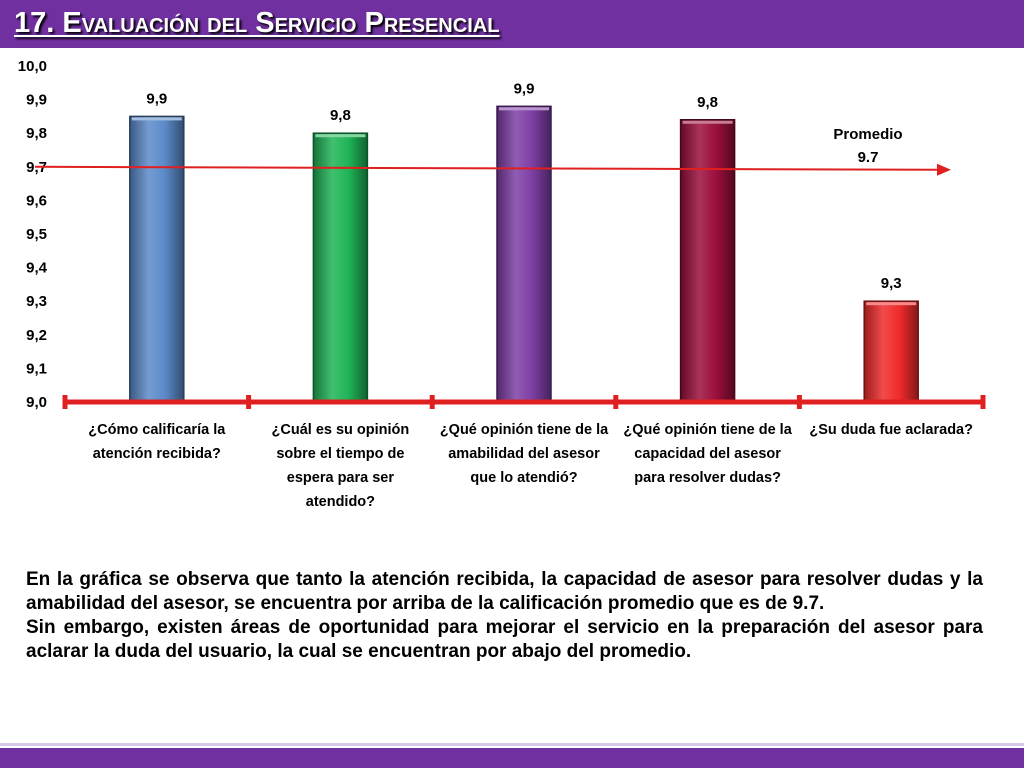 This screenshot has width=1024, height=768. Describe the element at coordinates (868, 157) in the screenshot. I see `average-value: 9.7` at that location.